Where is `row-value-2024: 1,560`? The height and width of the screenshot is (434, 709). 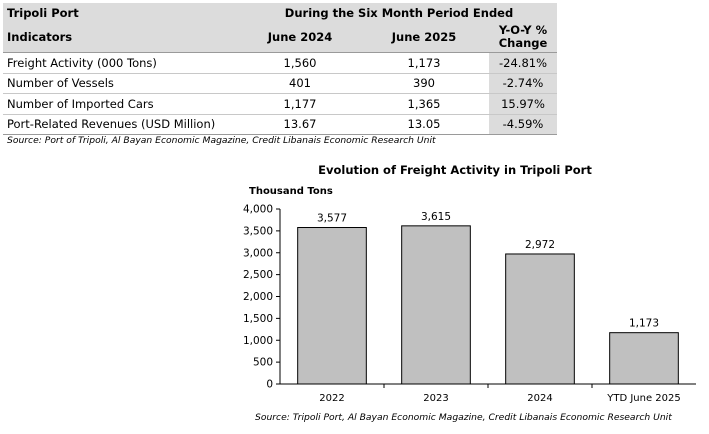 row-value-2024: 1,560 is located at coordinates (300, 63).